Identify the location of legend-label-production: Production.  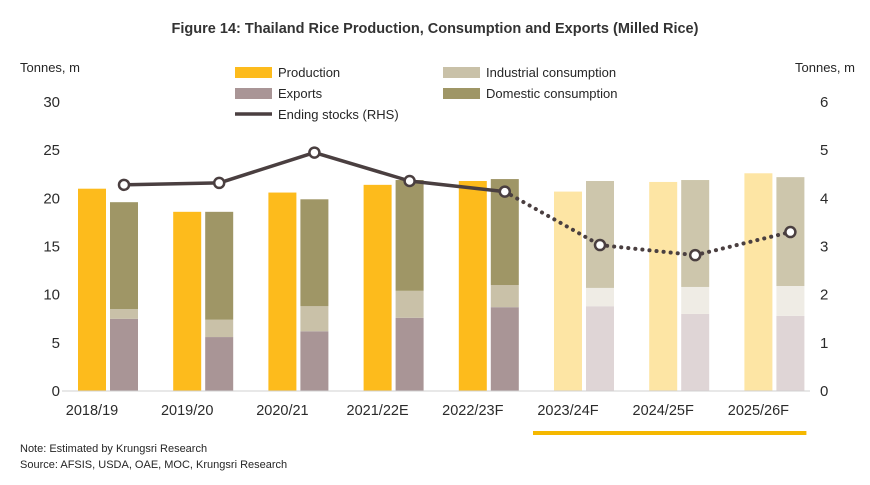
(309, 72).